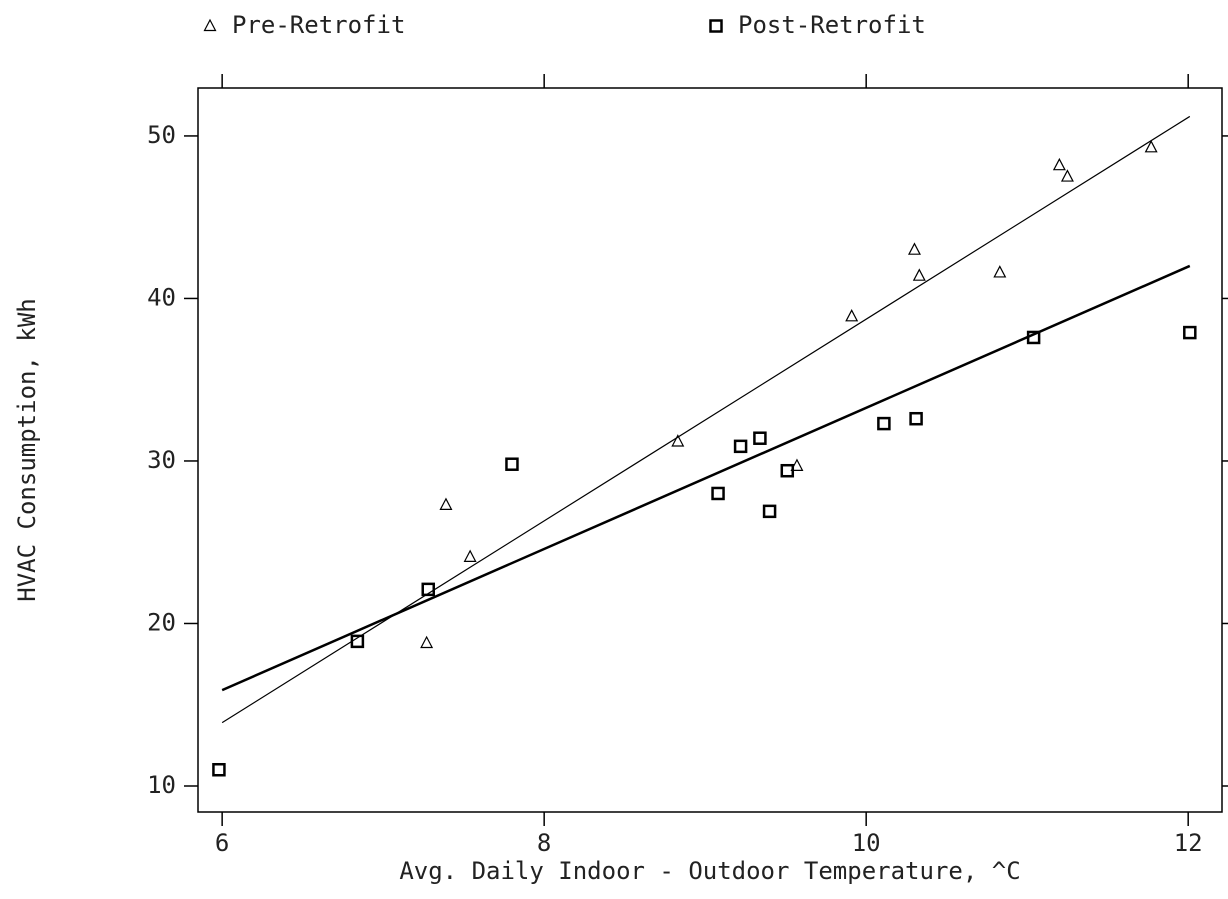  What do you see at coordinates (318, 25) in the screenshot?
I see `legend-label: Pre-Retrofit` at bounding box center [318, 25].